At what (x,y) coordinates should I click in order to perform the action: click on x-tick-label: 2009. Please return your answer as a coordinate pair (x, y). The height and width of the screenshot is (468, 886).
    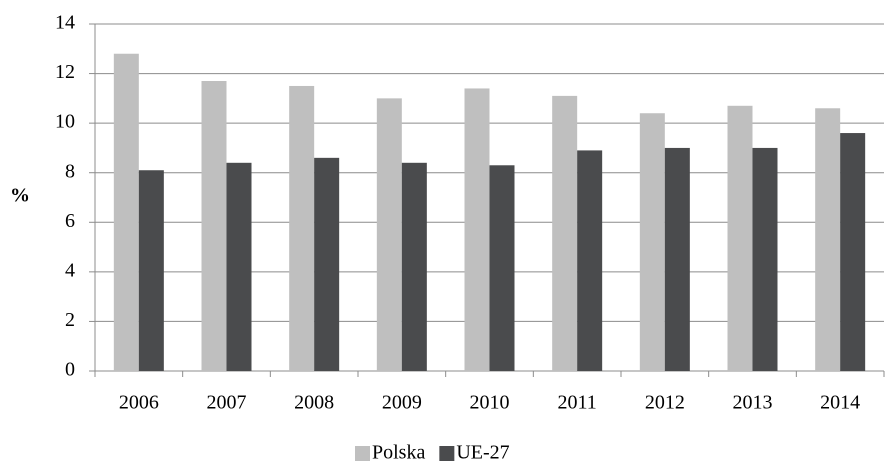
    Looking at the image, I should click on (402, 403).